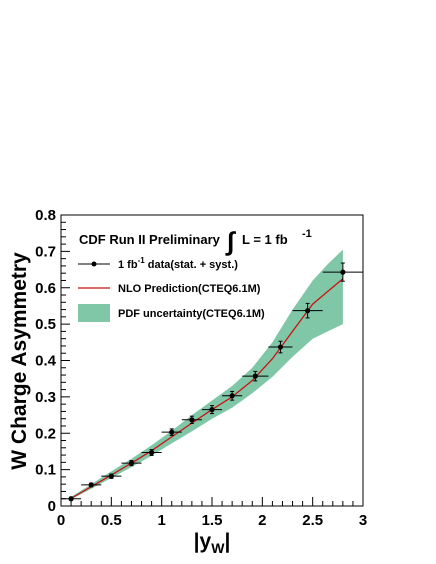 The image size is (436, 564). Describe the element at coordinates (150, 239) in the screenshot. I see `experiment-label: CDF Run II Preliminary` at that location.